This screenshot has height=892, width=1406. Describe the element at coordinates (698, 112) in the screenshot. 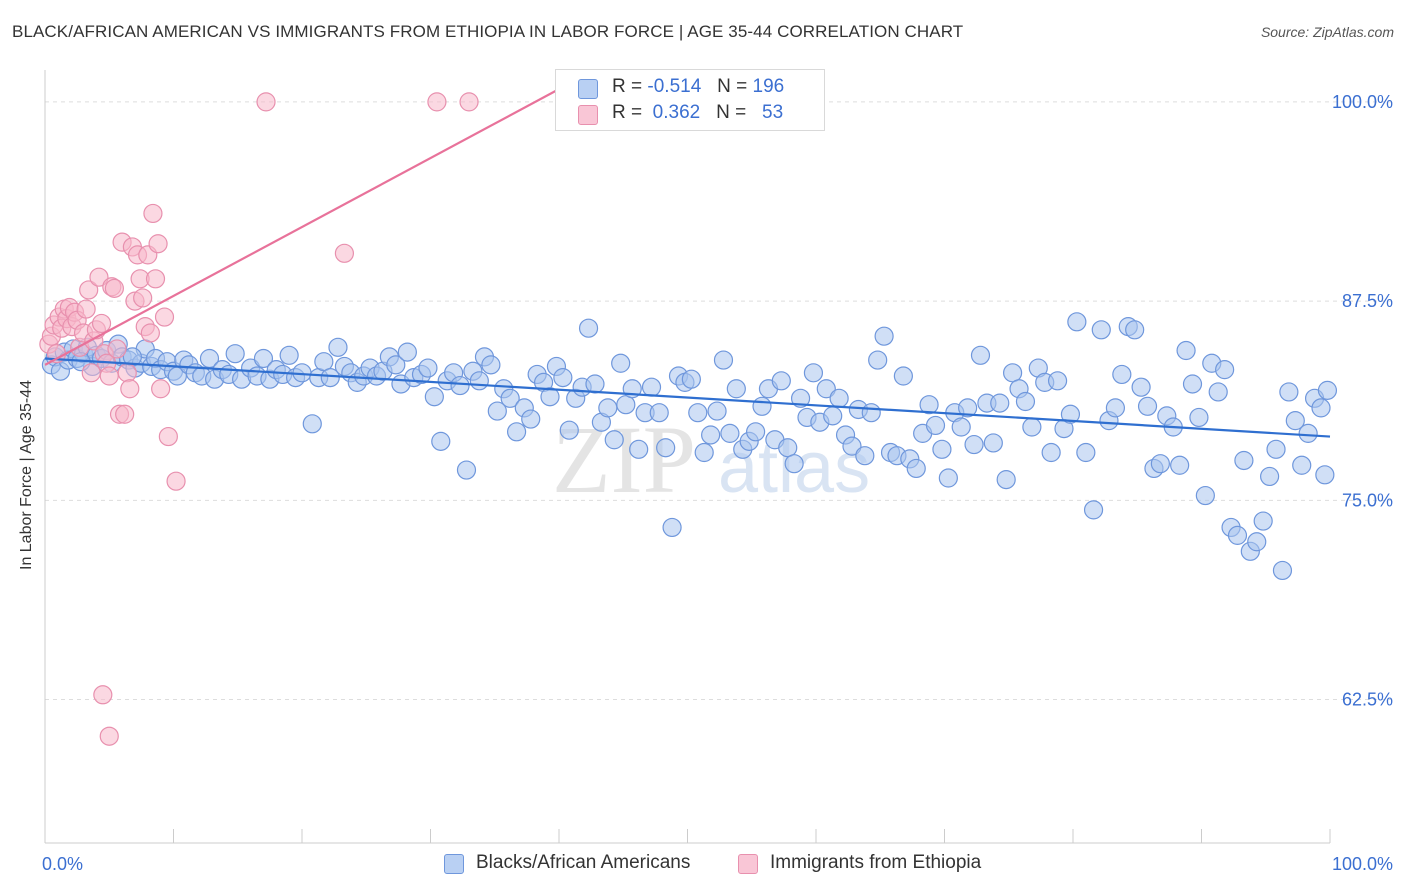

I see `legend-stats-ethiopia: R = 0.362 N = 53` at that location.